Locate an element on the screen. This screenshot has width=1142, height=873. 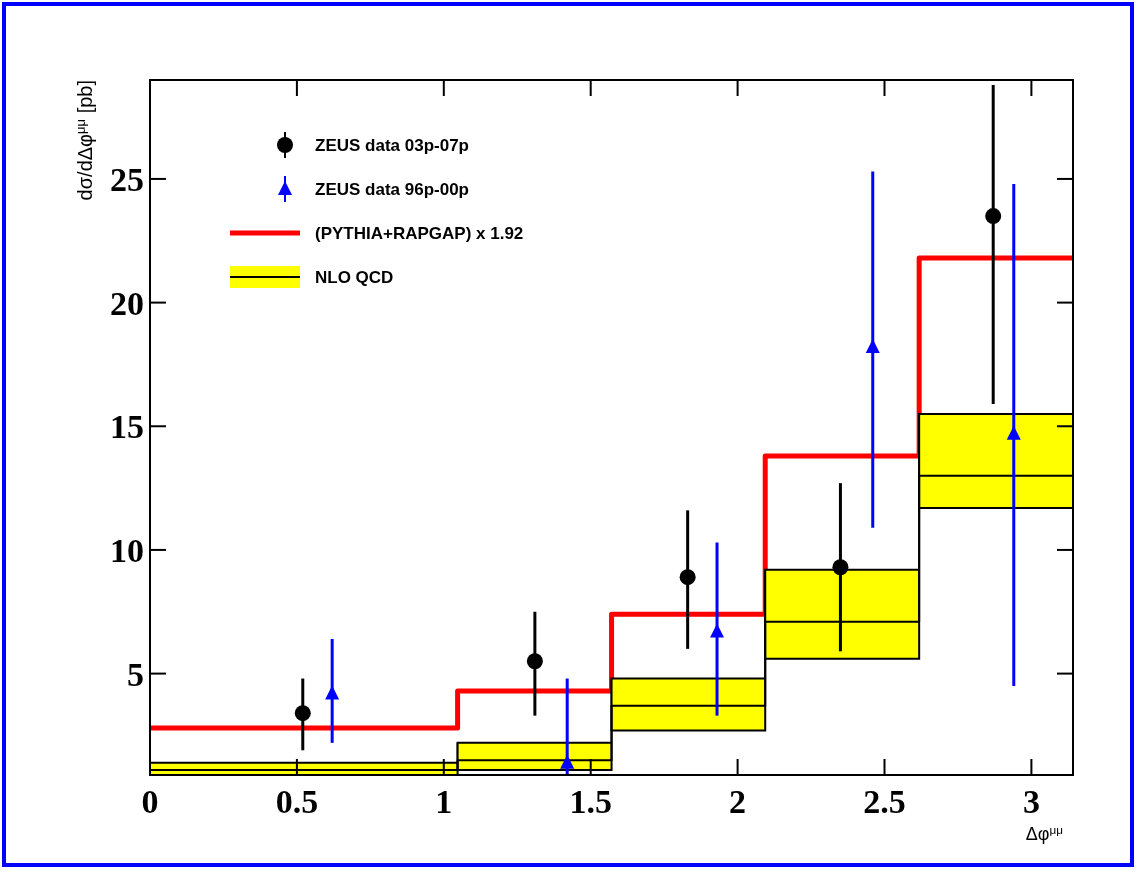
y-tick-label: 5 is located at coordinates (135, 674).